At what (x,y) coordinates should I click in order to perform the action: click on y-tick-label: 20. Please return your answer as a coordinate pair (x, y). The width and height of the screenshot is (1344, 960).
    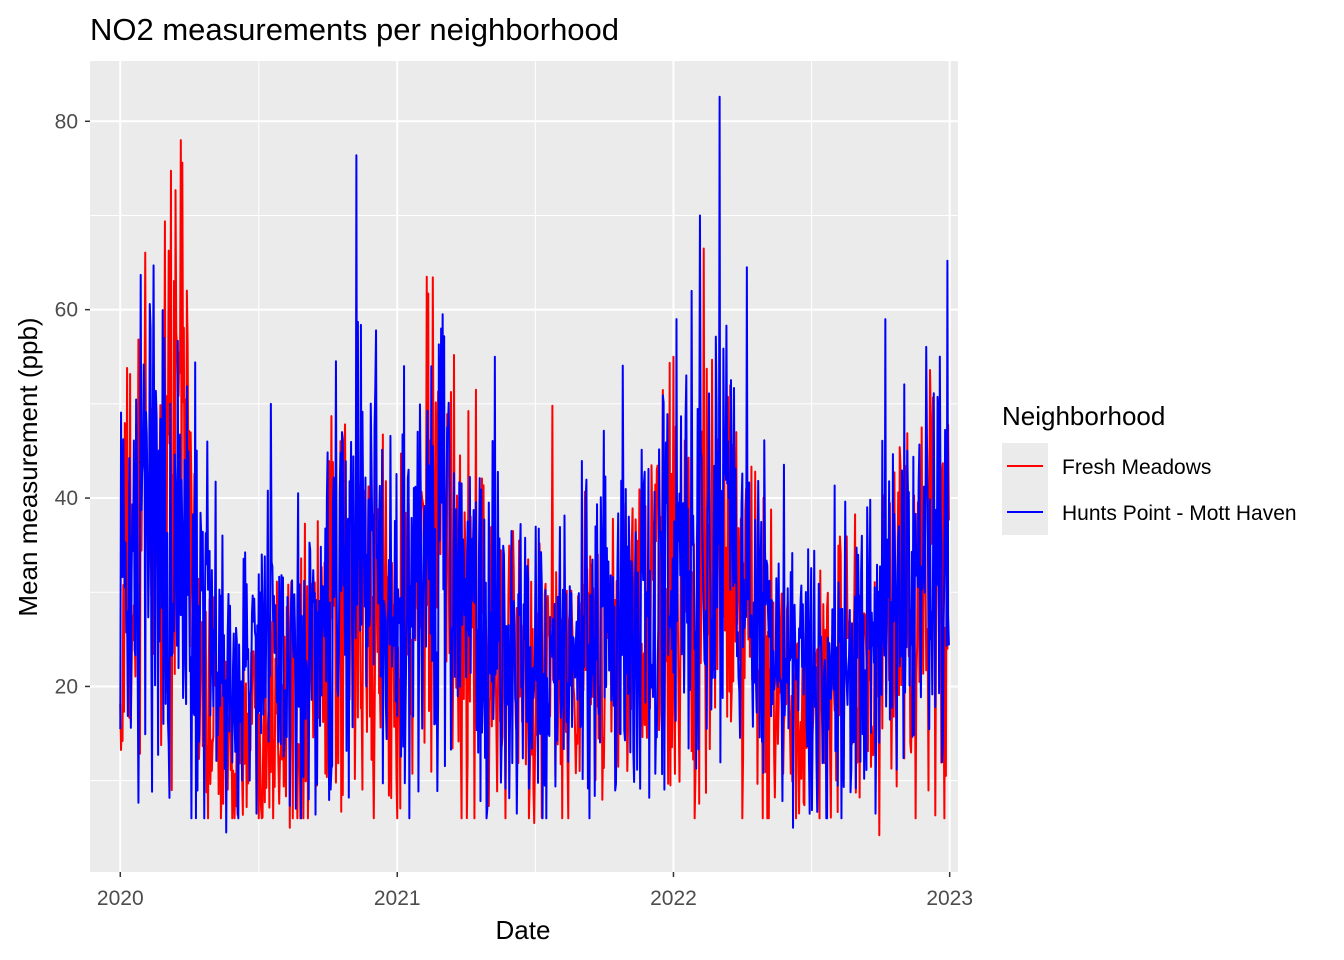
    Looking at the image, I should click on (66, 686).